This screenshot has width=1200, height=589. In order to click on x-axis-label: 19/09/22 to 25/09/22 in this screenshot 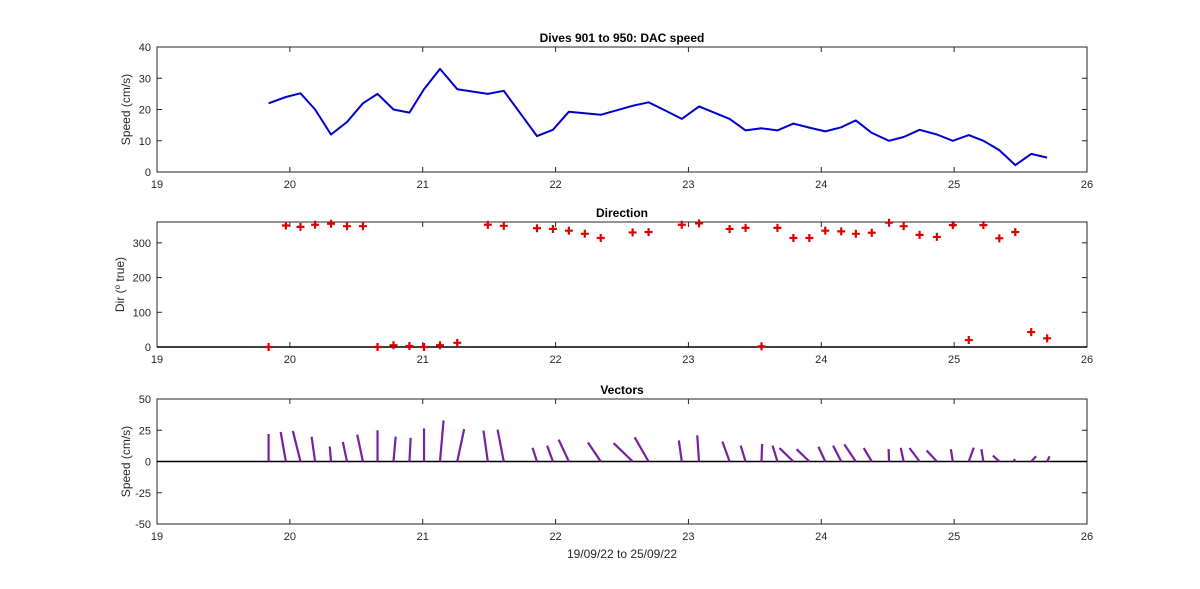, I will do `click(622, 554)`.